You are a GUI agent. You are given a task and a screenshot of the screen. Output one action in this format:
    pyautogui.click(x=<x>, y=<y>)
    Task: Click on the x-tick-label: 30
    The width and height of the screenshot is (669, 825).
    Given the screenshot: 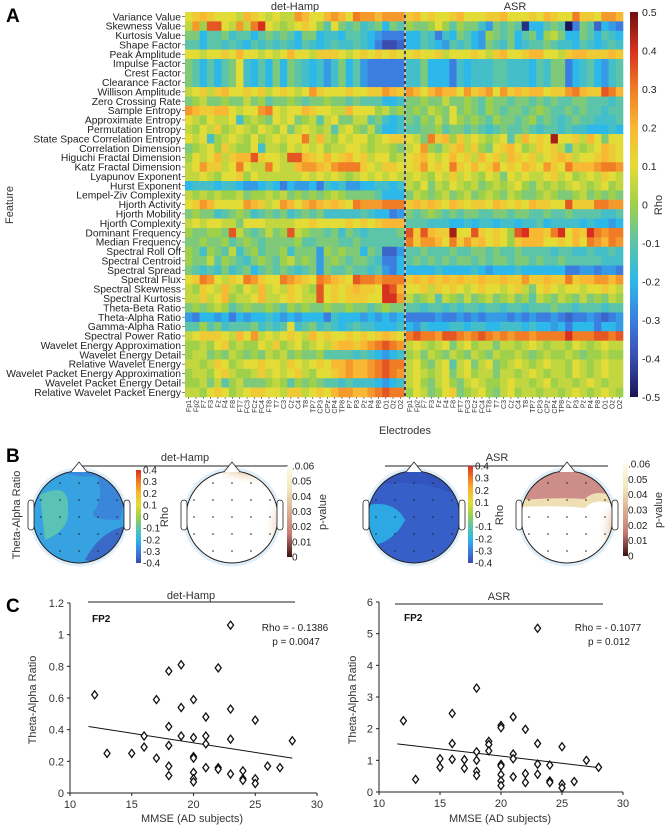 What is the action you would take?
    pyautogui.click(x=623, y=804)
    